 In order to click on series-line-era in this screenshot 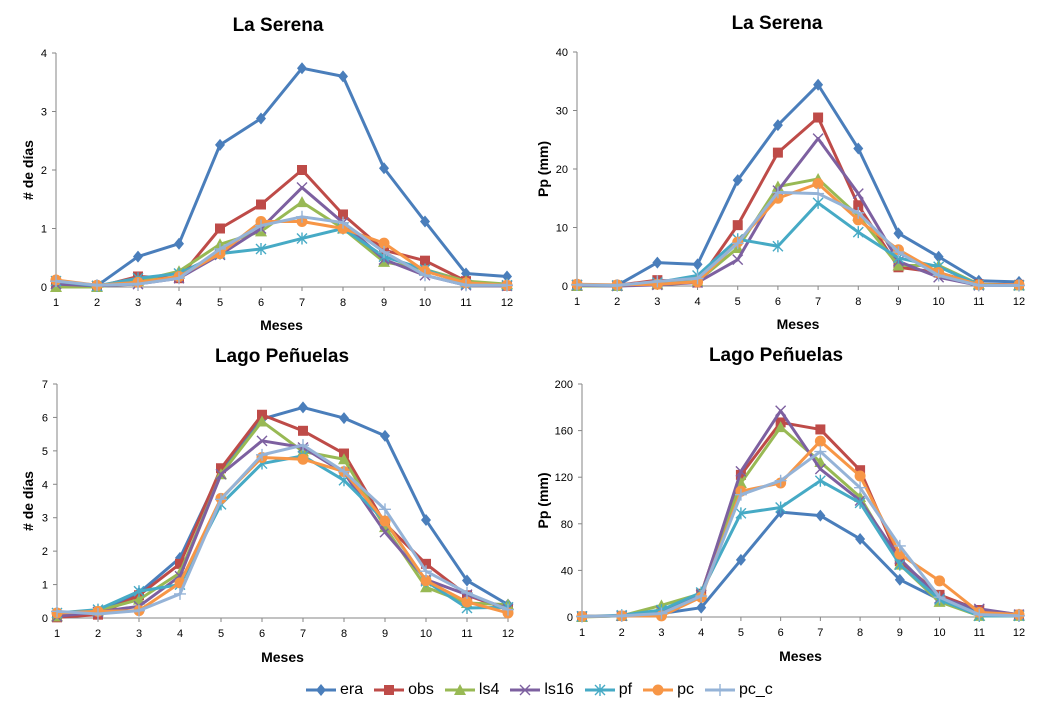, I will do `click(798, 185)`.